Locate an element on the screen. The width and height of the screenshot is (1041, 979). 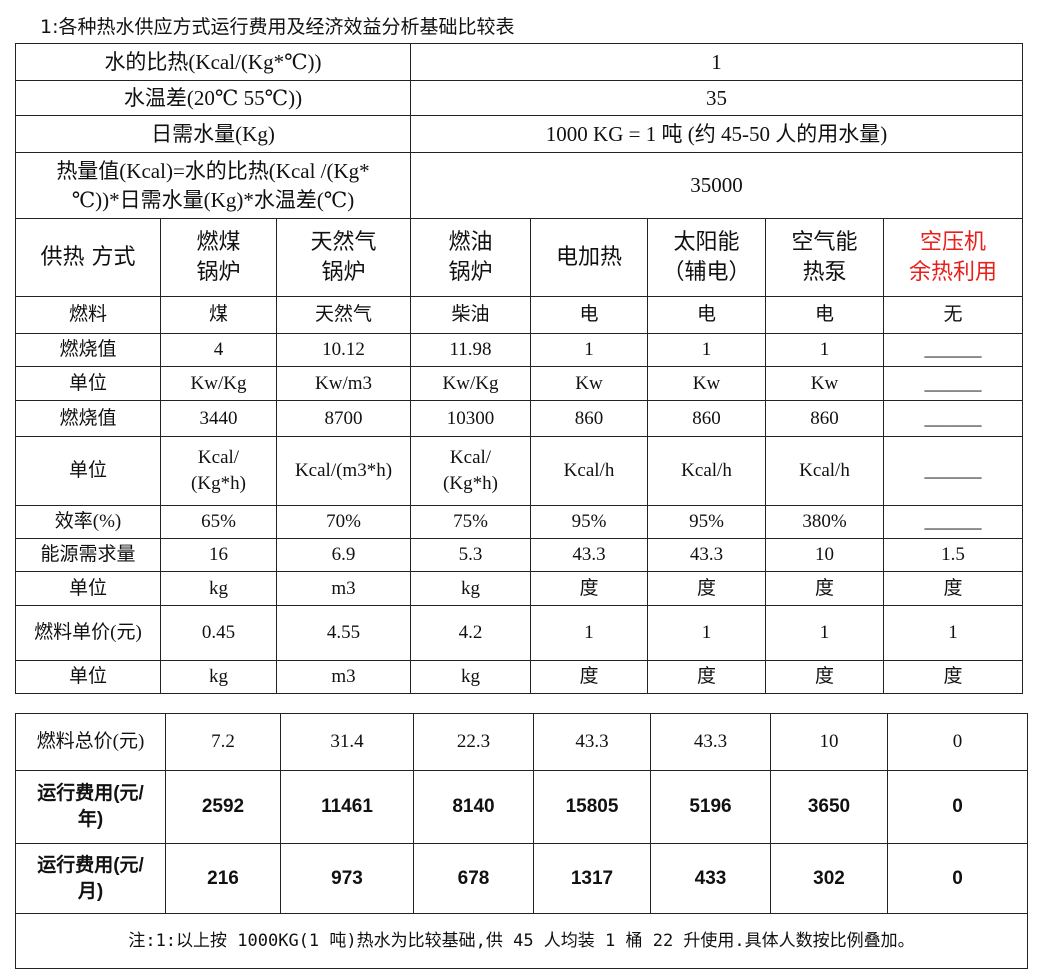
header-cell: 空气能 热泵 is located at coordinates (824, 257).